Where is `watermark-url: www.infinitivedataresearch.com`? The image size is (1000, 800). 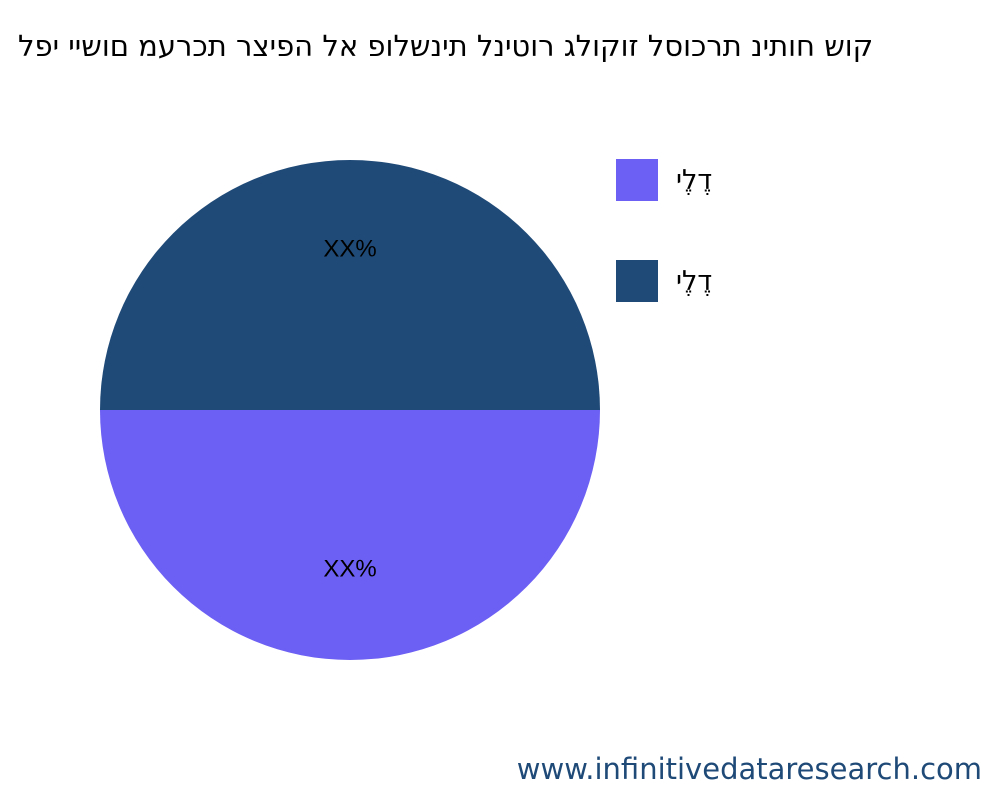
watermark-url: www.infinitivedataresearch.com is located at coordinates (749, 769).